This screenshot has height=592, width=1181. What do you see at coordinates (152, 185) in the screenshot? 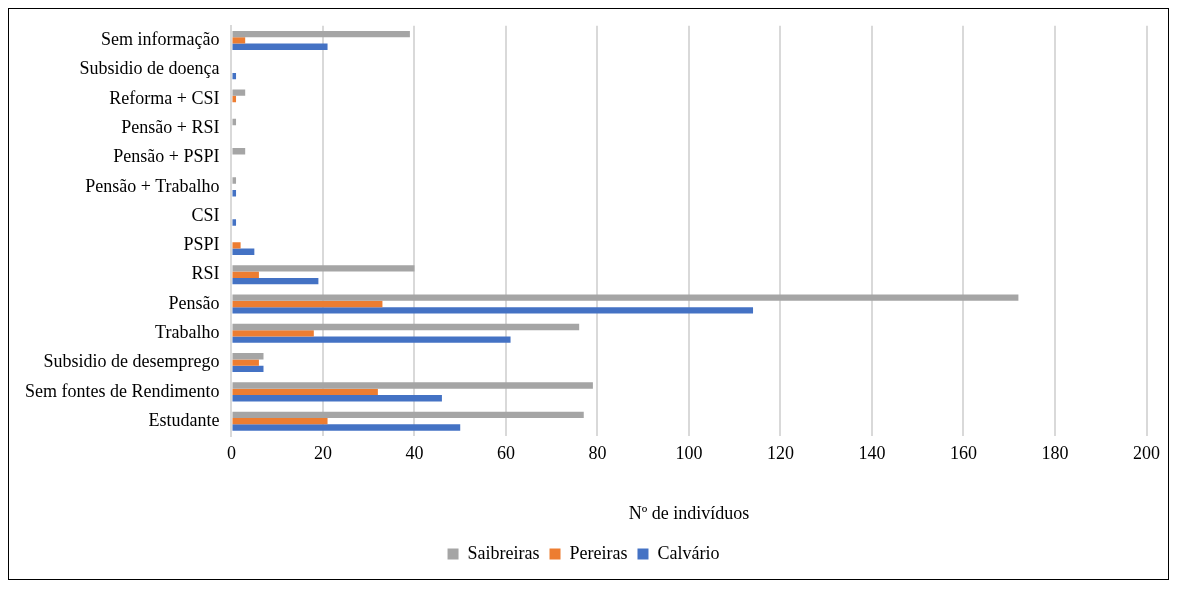
I see `y-tick-label: Pensão + Trabalho` at bounding box center [152, 185].